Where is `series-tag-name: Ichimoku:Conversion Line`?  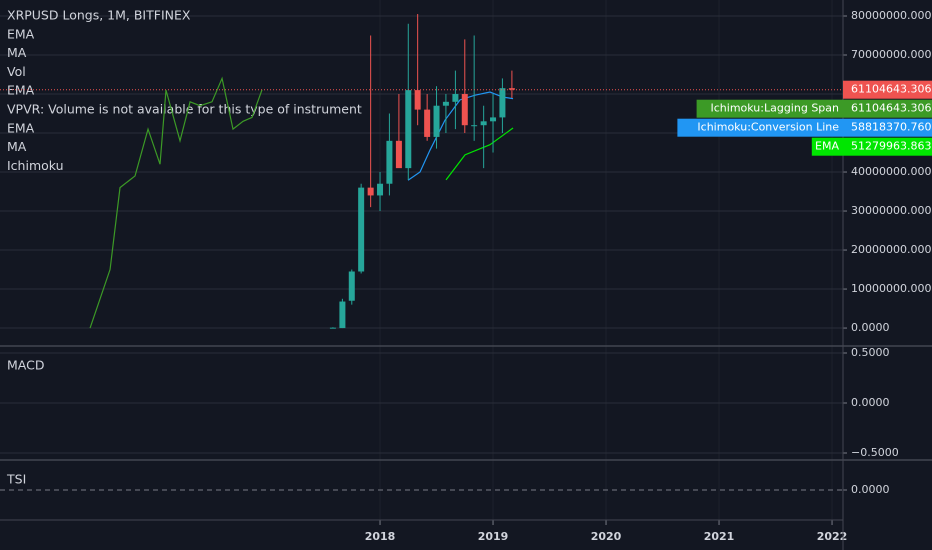 series-tag-name: Ichimoku:Conversion Line is located at coordinates (768, 127).